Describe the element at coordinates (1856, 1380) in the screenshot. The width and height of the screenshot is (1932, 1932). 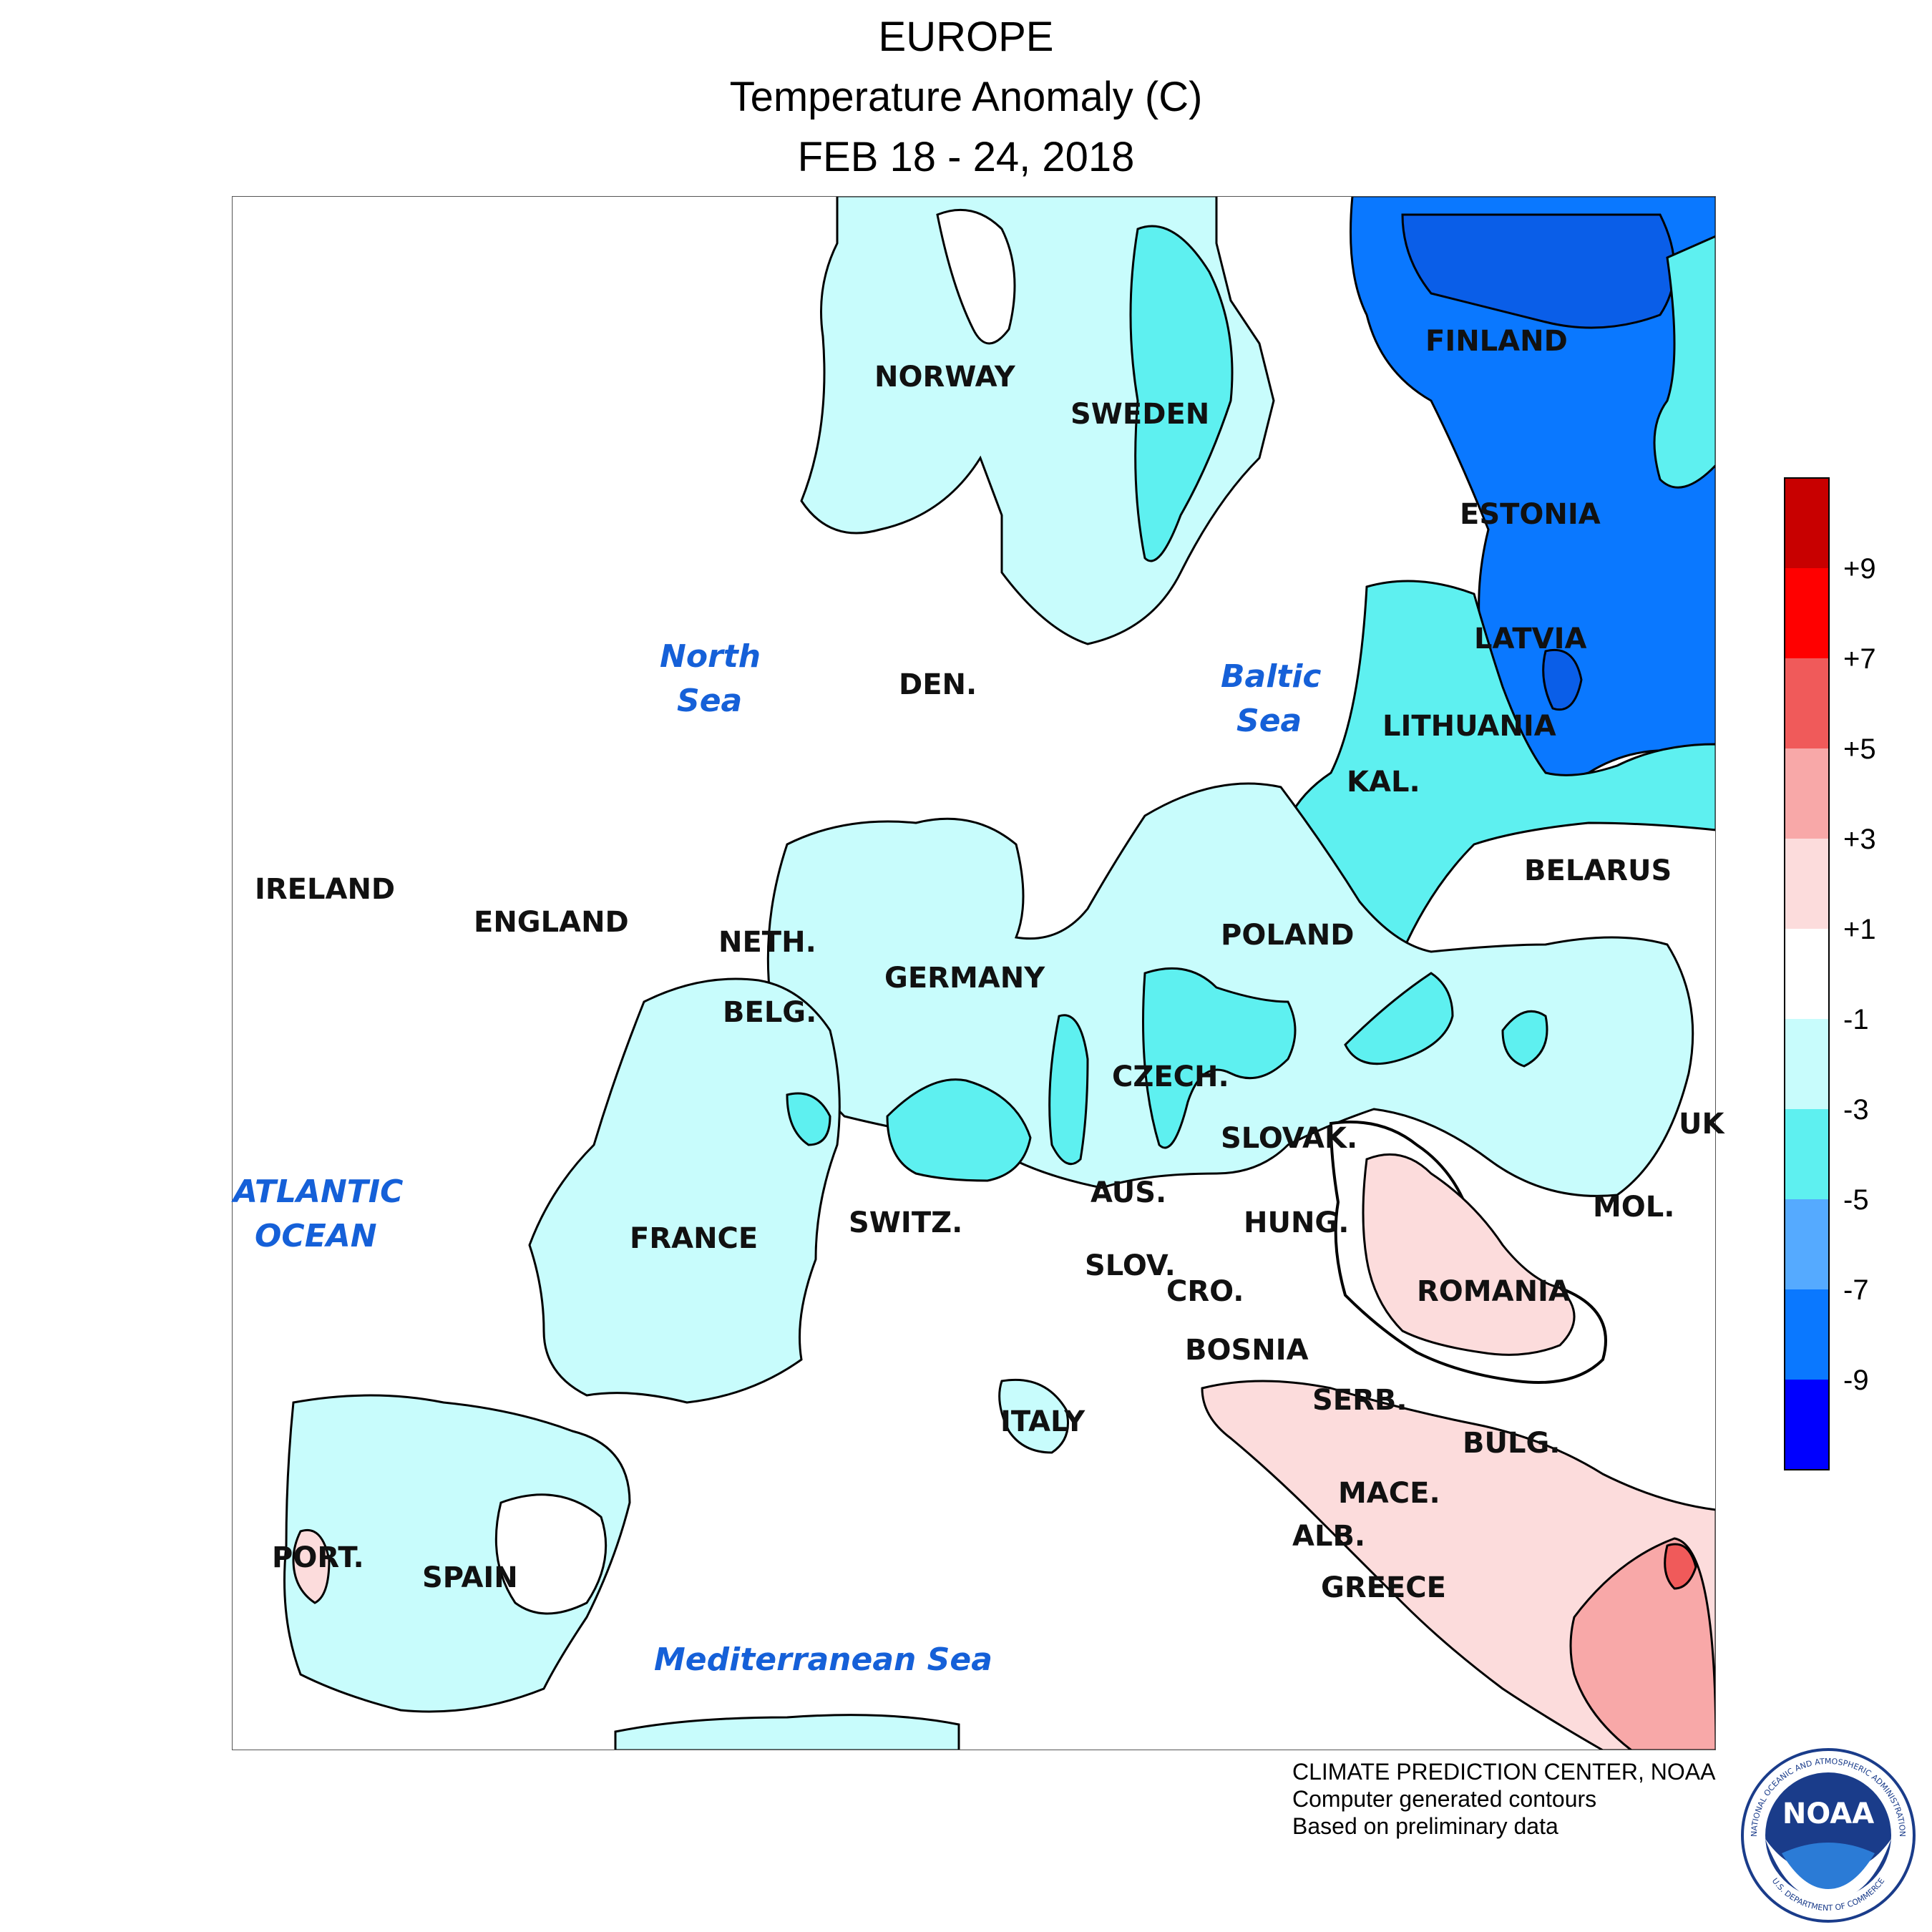
I see `legend-label-m9: -9` at that location.